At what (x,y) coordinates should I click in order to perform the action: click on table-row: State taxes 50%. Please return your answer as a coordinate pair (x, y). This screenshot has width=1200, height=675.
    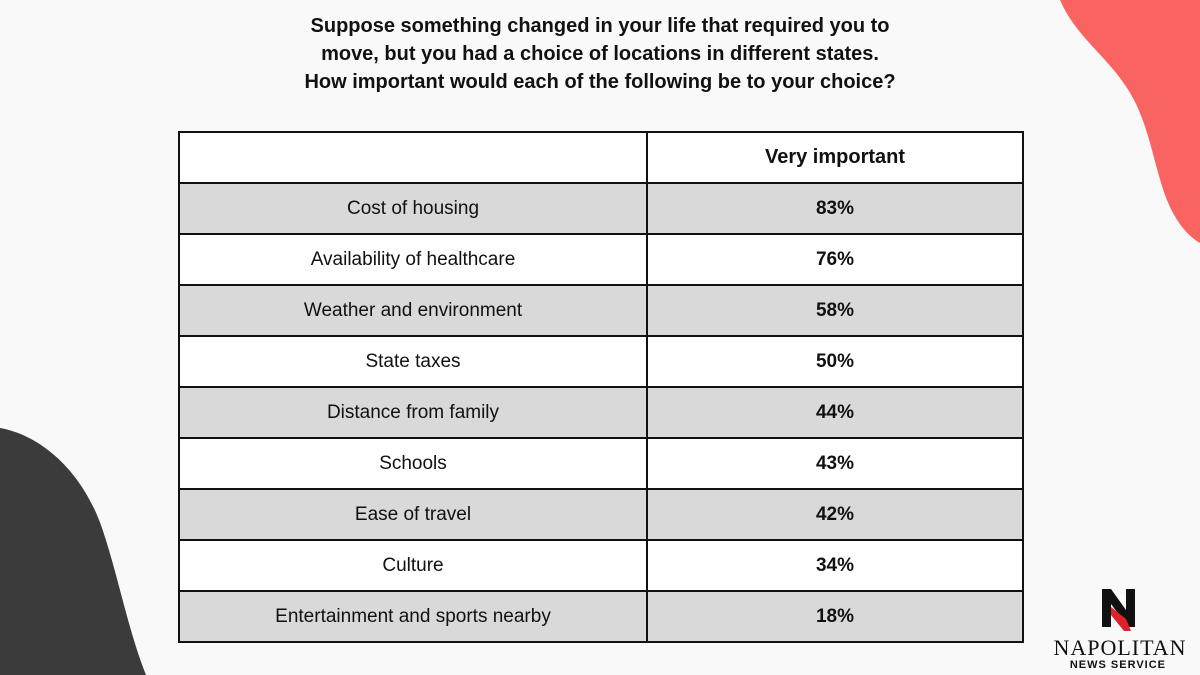
    Looking at the image, I should click on (601, 361).